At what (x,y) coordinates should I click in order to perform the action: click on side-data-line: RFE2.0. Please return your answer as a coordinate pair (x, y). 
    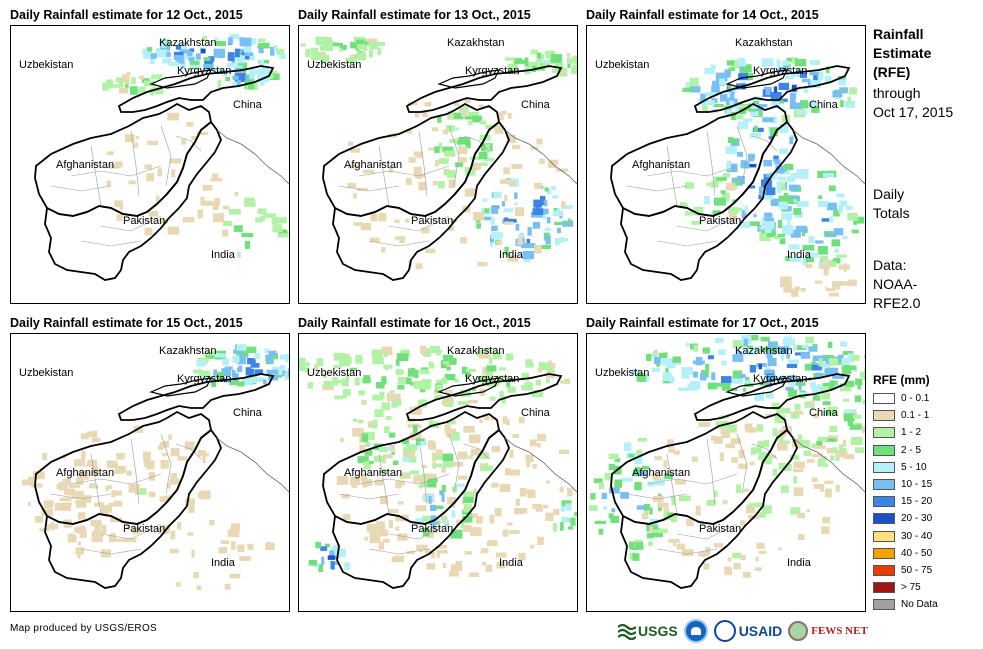
    Looking at the image, I should click on (897, 303).